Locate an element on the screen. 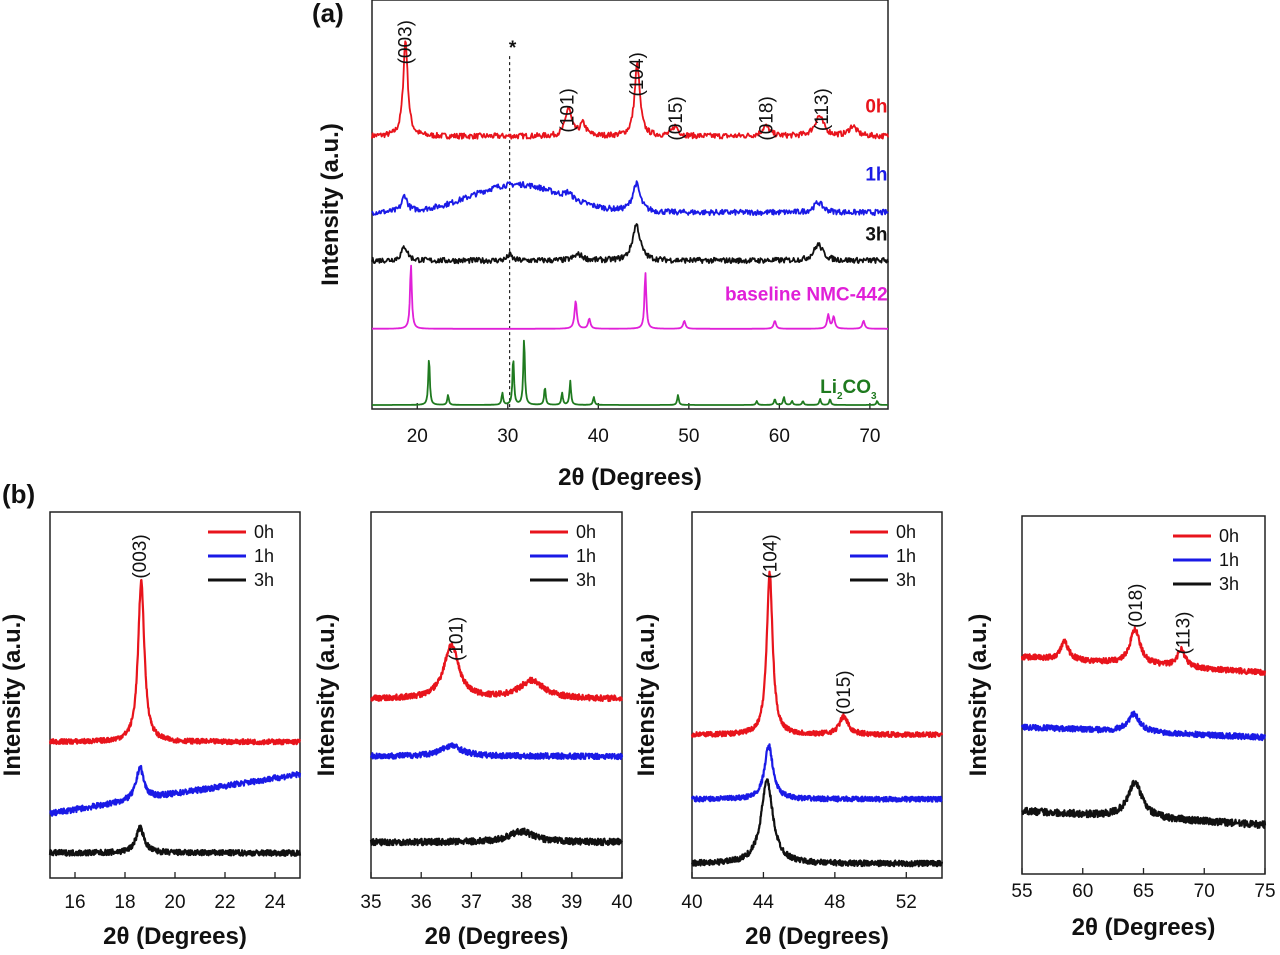 The image size is (1280, 955). x-tick-label: 65 is located at coordinates (1143, 891).